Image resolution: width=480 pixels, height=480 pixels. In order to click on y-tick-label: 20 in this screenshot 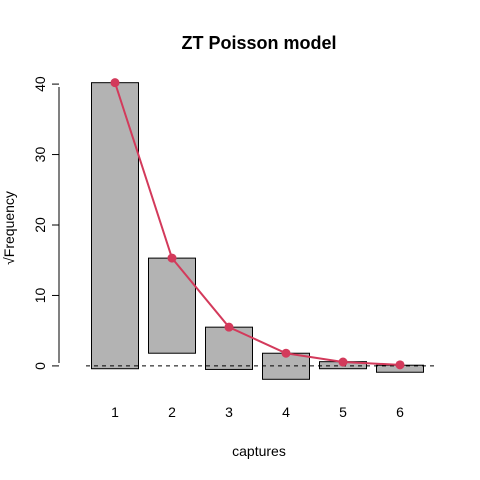, I will do `click(40, 225)`.